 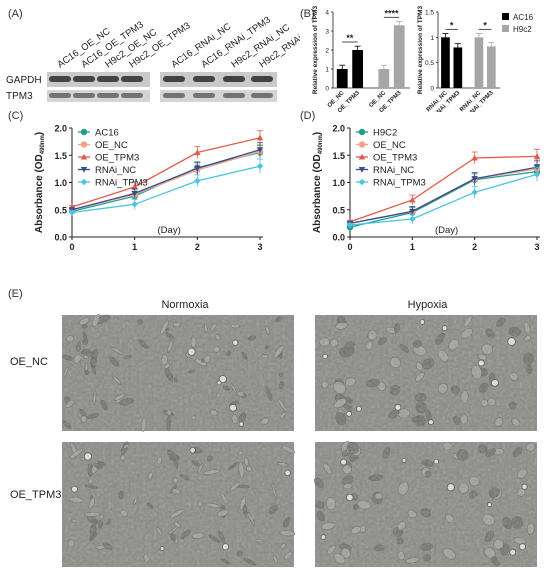 I want to click on bar, so click(x=342, y=78).